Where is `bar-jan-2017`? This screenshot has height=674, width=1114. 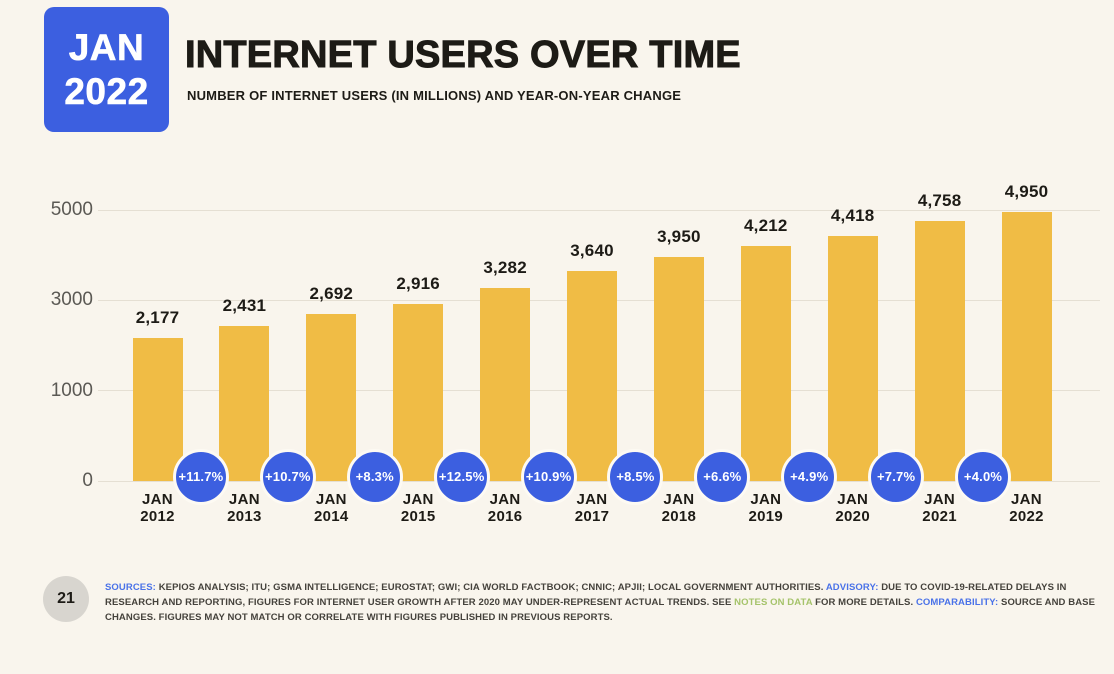 bar-jan-2017 is located at coordinates (592, 376).